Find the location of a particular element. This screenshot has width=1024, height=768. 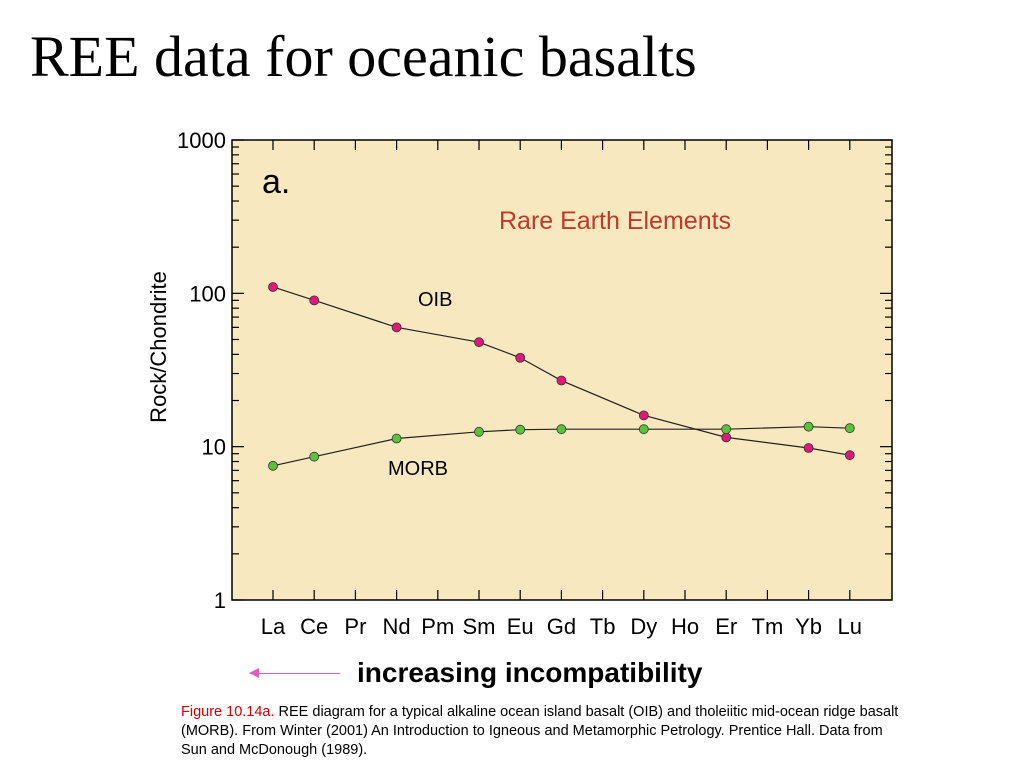

x-tick-label: Yb is located at coordinates (808, 626).